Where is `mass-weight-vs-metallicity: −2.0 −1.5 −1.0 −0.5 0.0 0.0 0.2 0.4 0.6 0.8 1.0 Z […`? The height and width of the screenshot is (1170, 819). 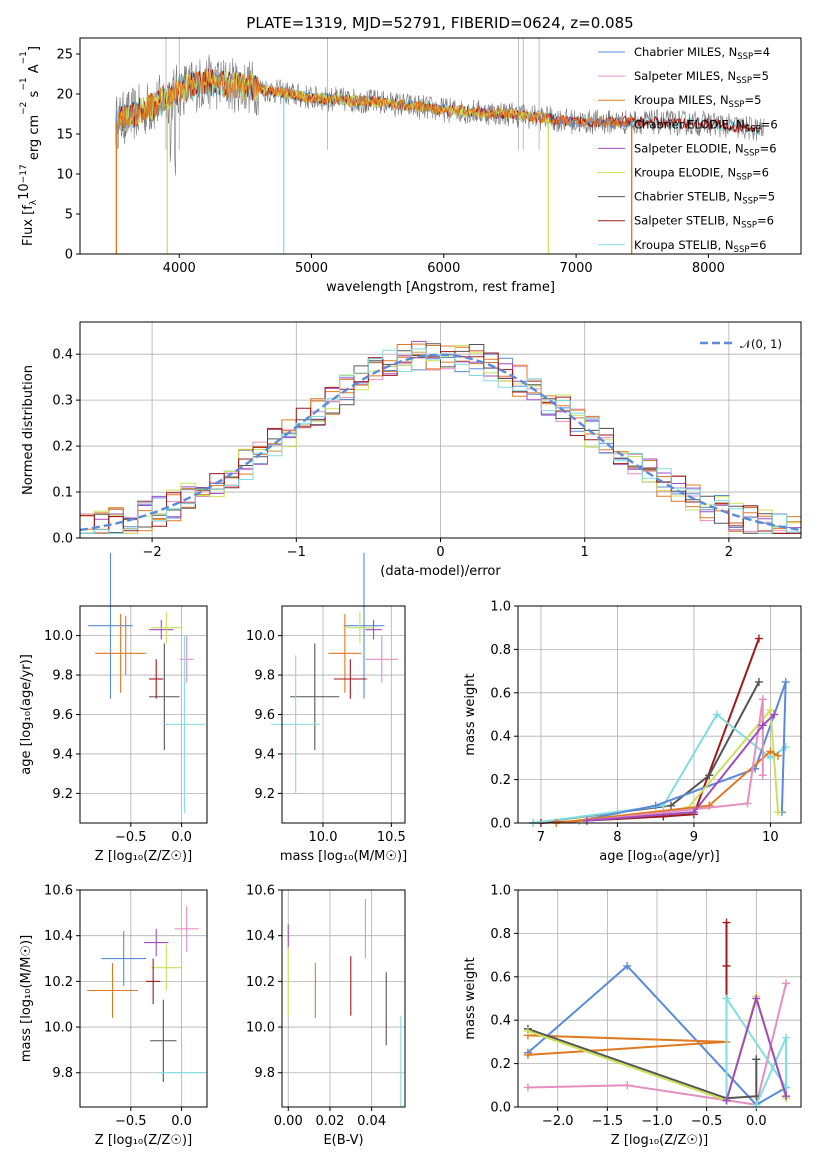
mass-weight-vs-metallicity: −2.0 −1.5 −1.0 −0.5 0.0 0.0 0.2 0.4 0.6 0.8 1.0 Z [… is located at coordinates (632, 1016).